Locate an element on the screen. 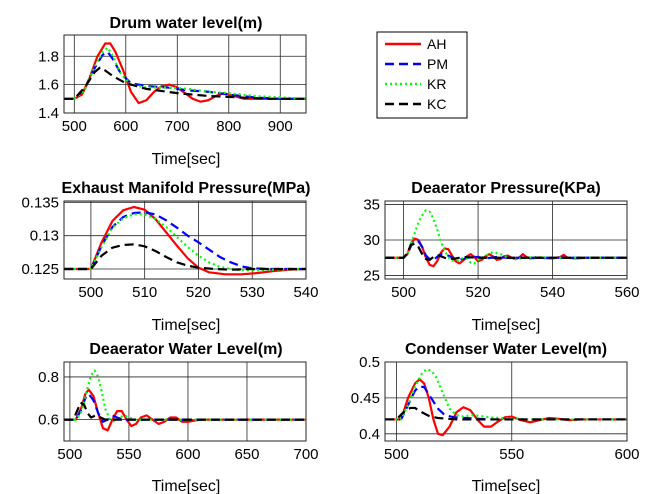 This screenshot has height=494, width=645. legend: AH PM KR KC is located at coordinates (422, 75).